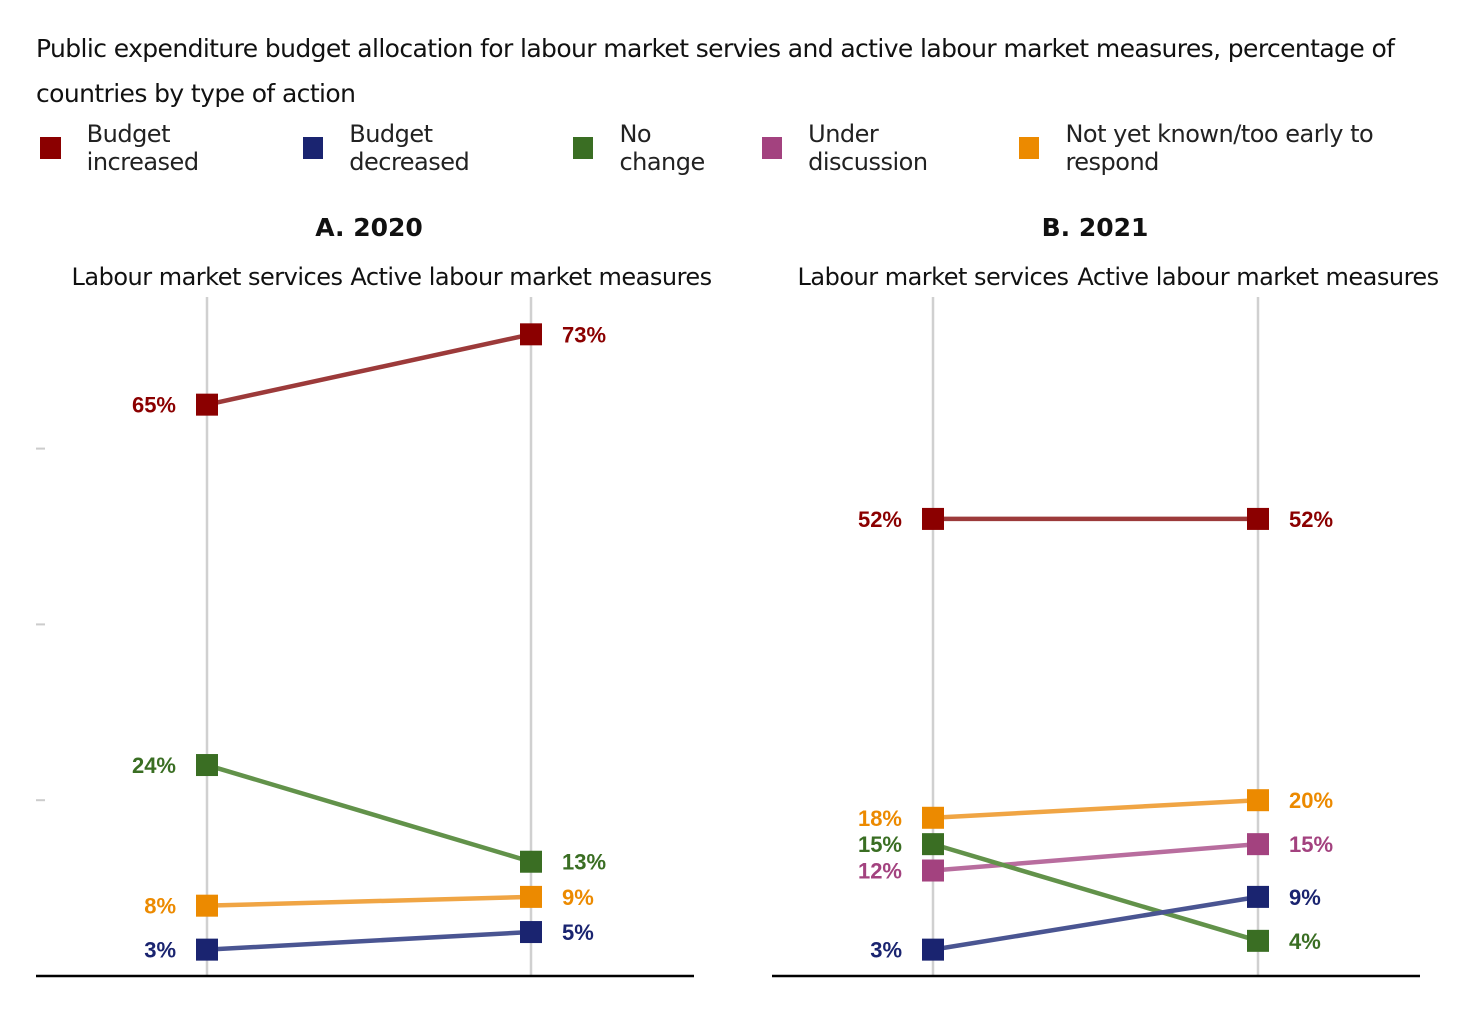 This screenshot has width=1476, height=1032. Describe the element at coordinates (880, 871) in the screenshot. I see `data-label: 12%` at that location.